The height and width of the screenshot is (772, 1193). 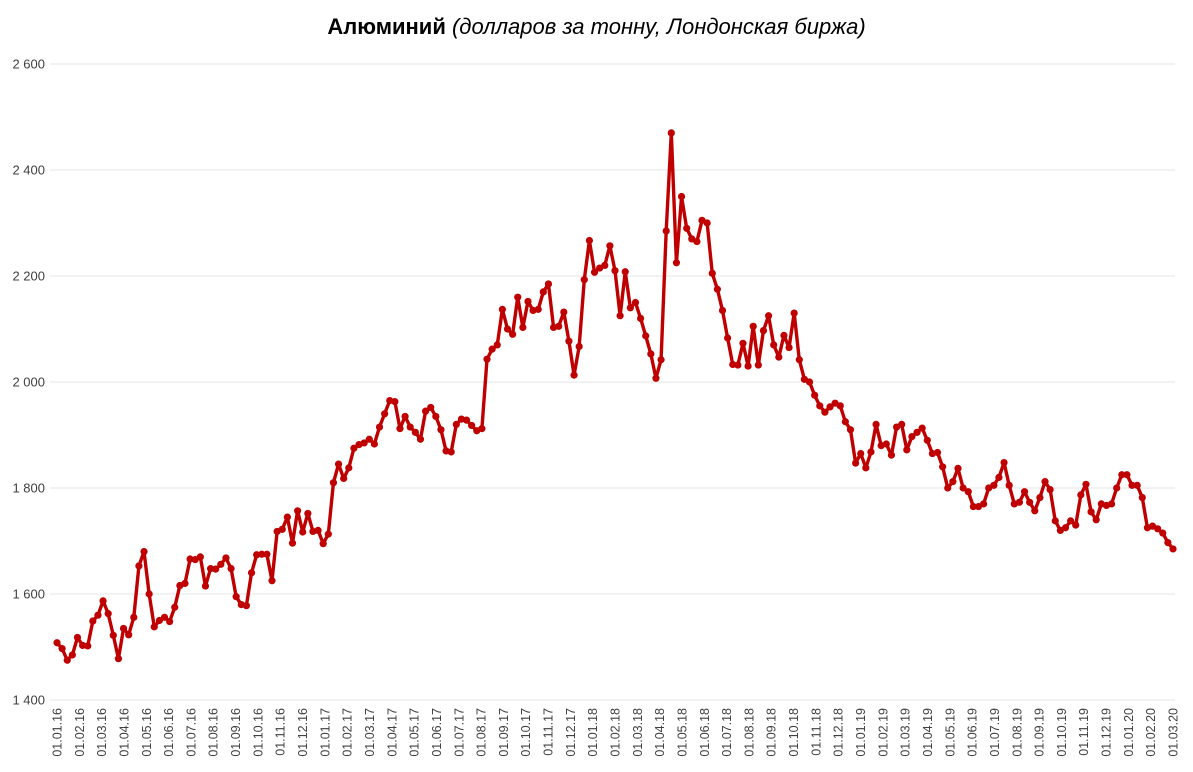 I want to click on x-tick-label: 01.01.20, so click(x=1129, y=732).